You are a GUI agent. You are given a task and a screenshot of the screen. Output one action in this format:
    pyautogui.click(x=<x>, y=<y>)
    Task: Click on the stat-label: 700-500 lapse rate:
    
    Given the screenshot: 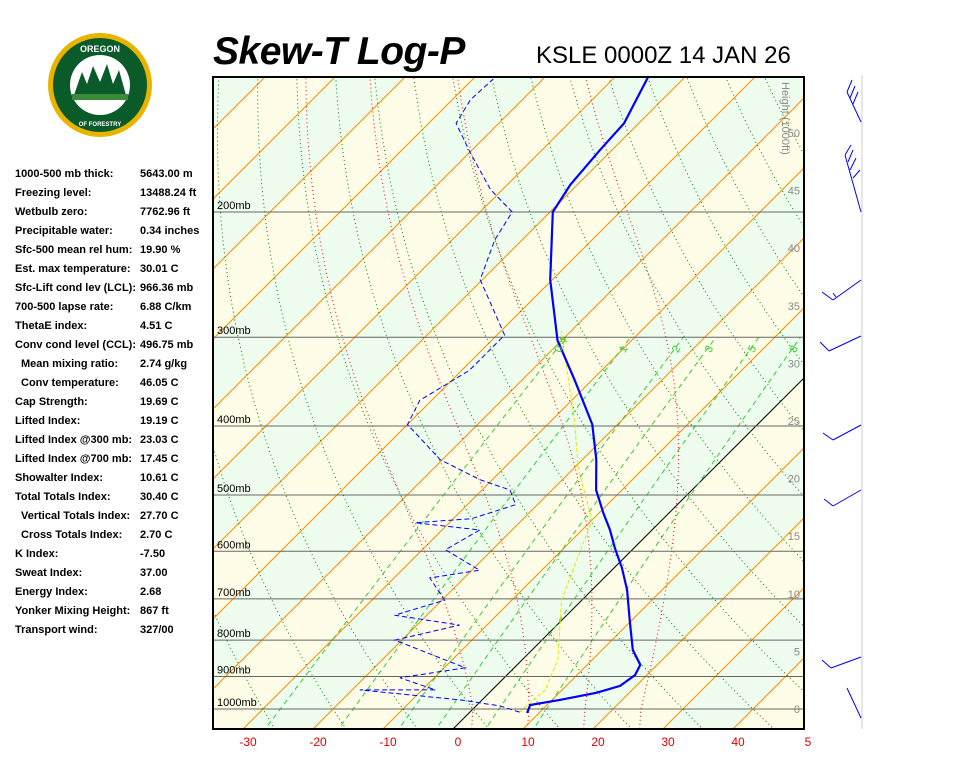 What is the action you would take?
    pyautogui.click(x=64, y=307)
    